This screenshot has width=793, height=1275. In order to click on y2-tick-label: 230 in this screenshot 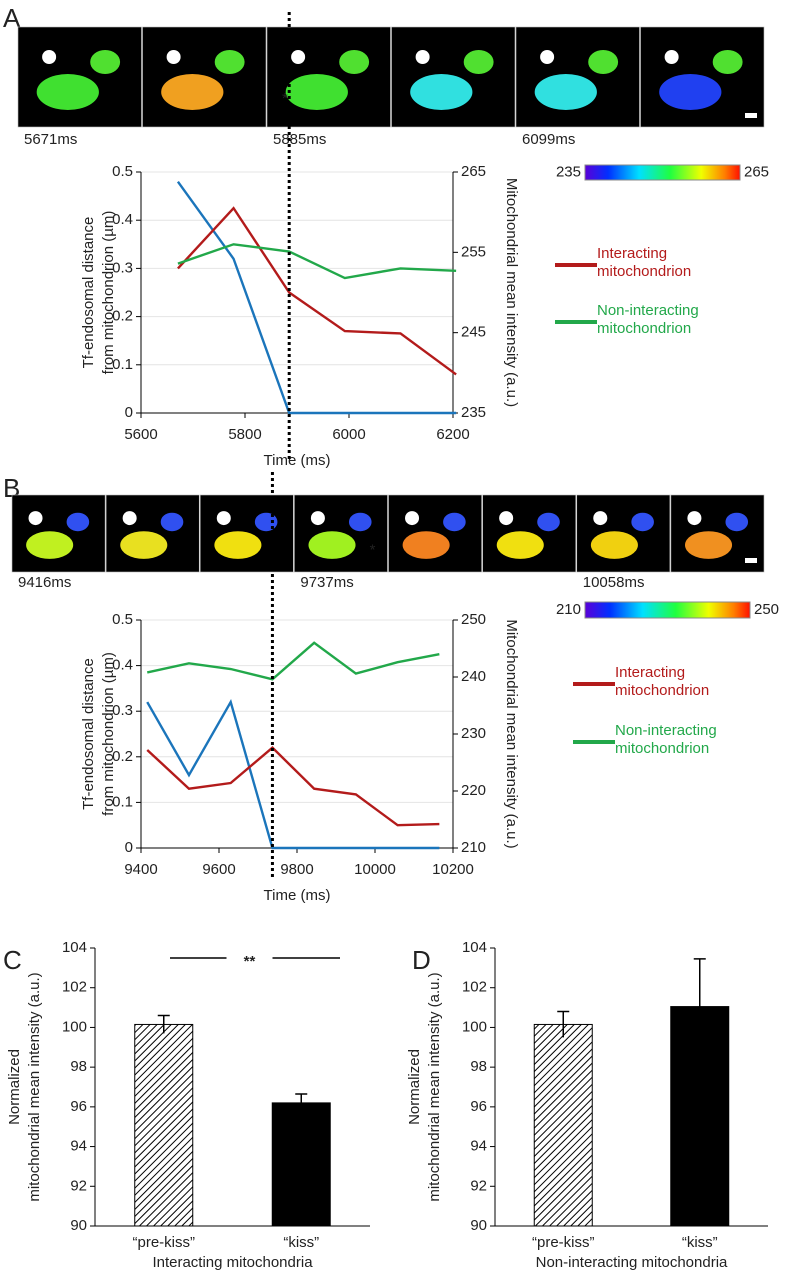, I will do `click(473, 733)`.